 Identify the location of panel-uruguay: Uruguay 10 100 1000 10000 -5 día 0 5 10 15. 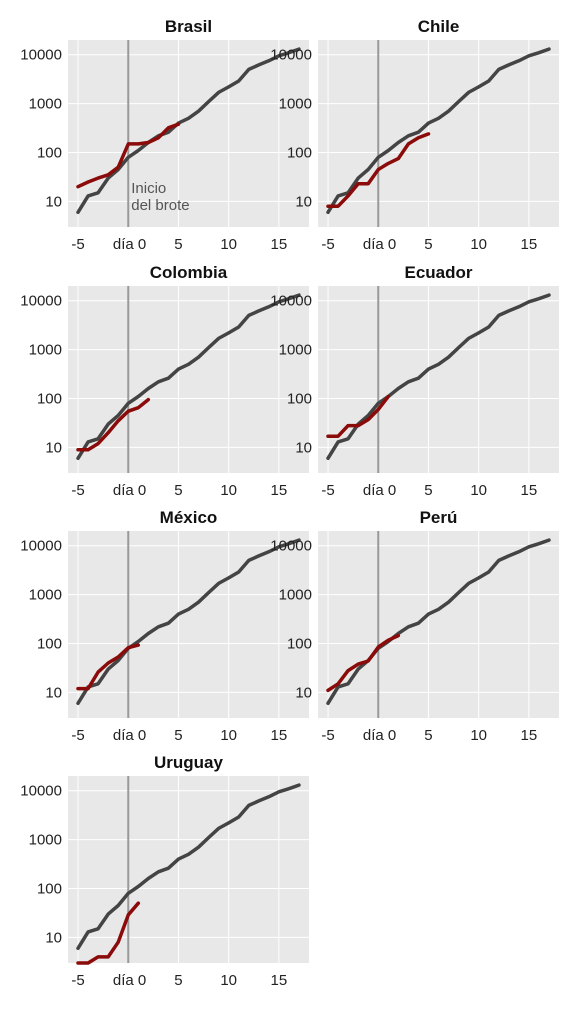
(164, 871).